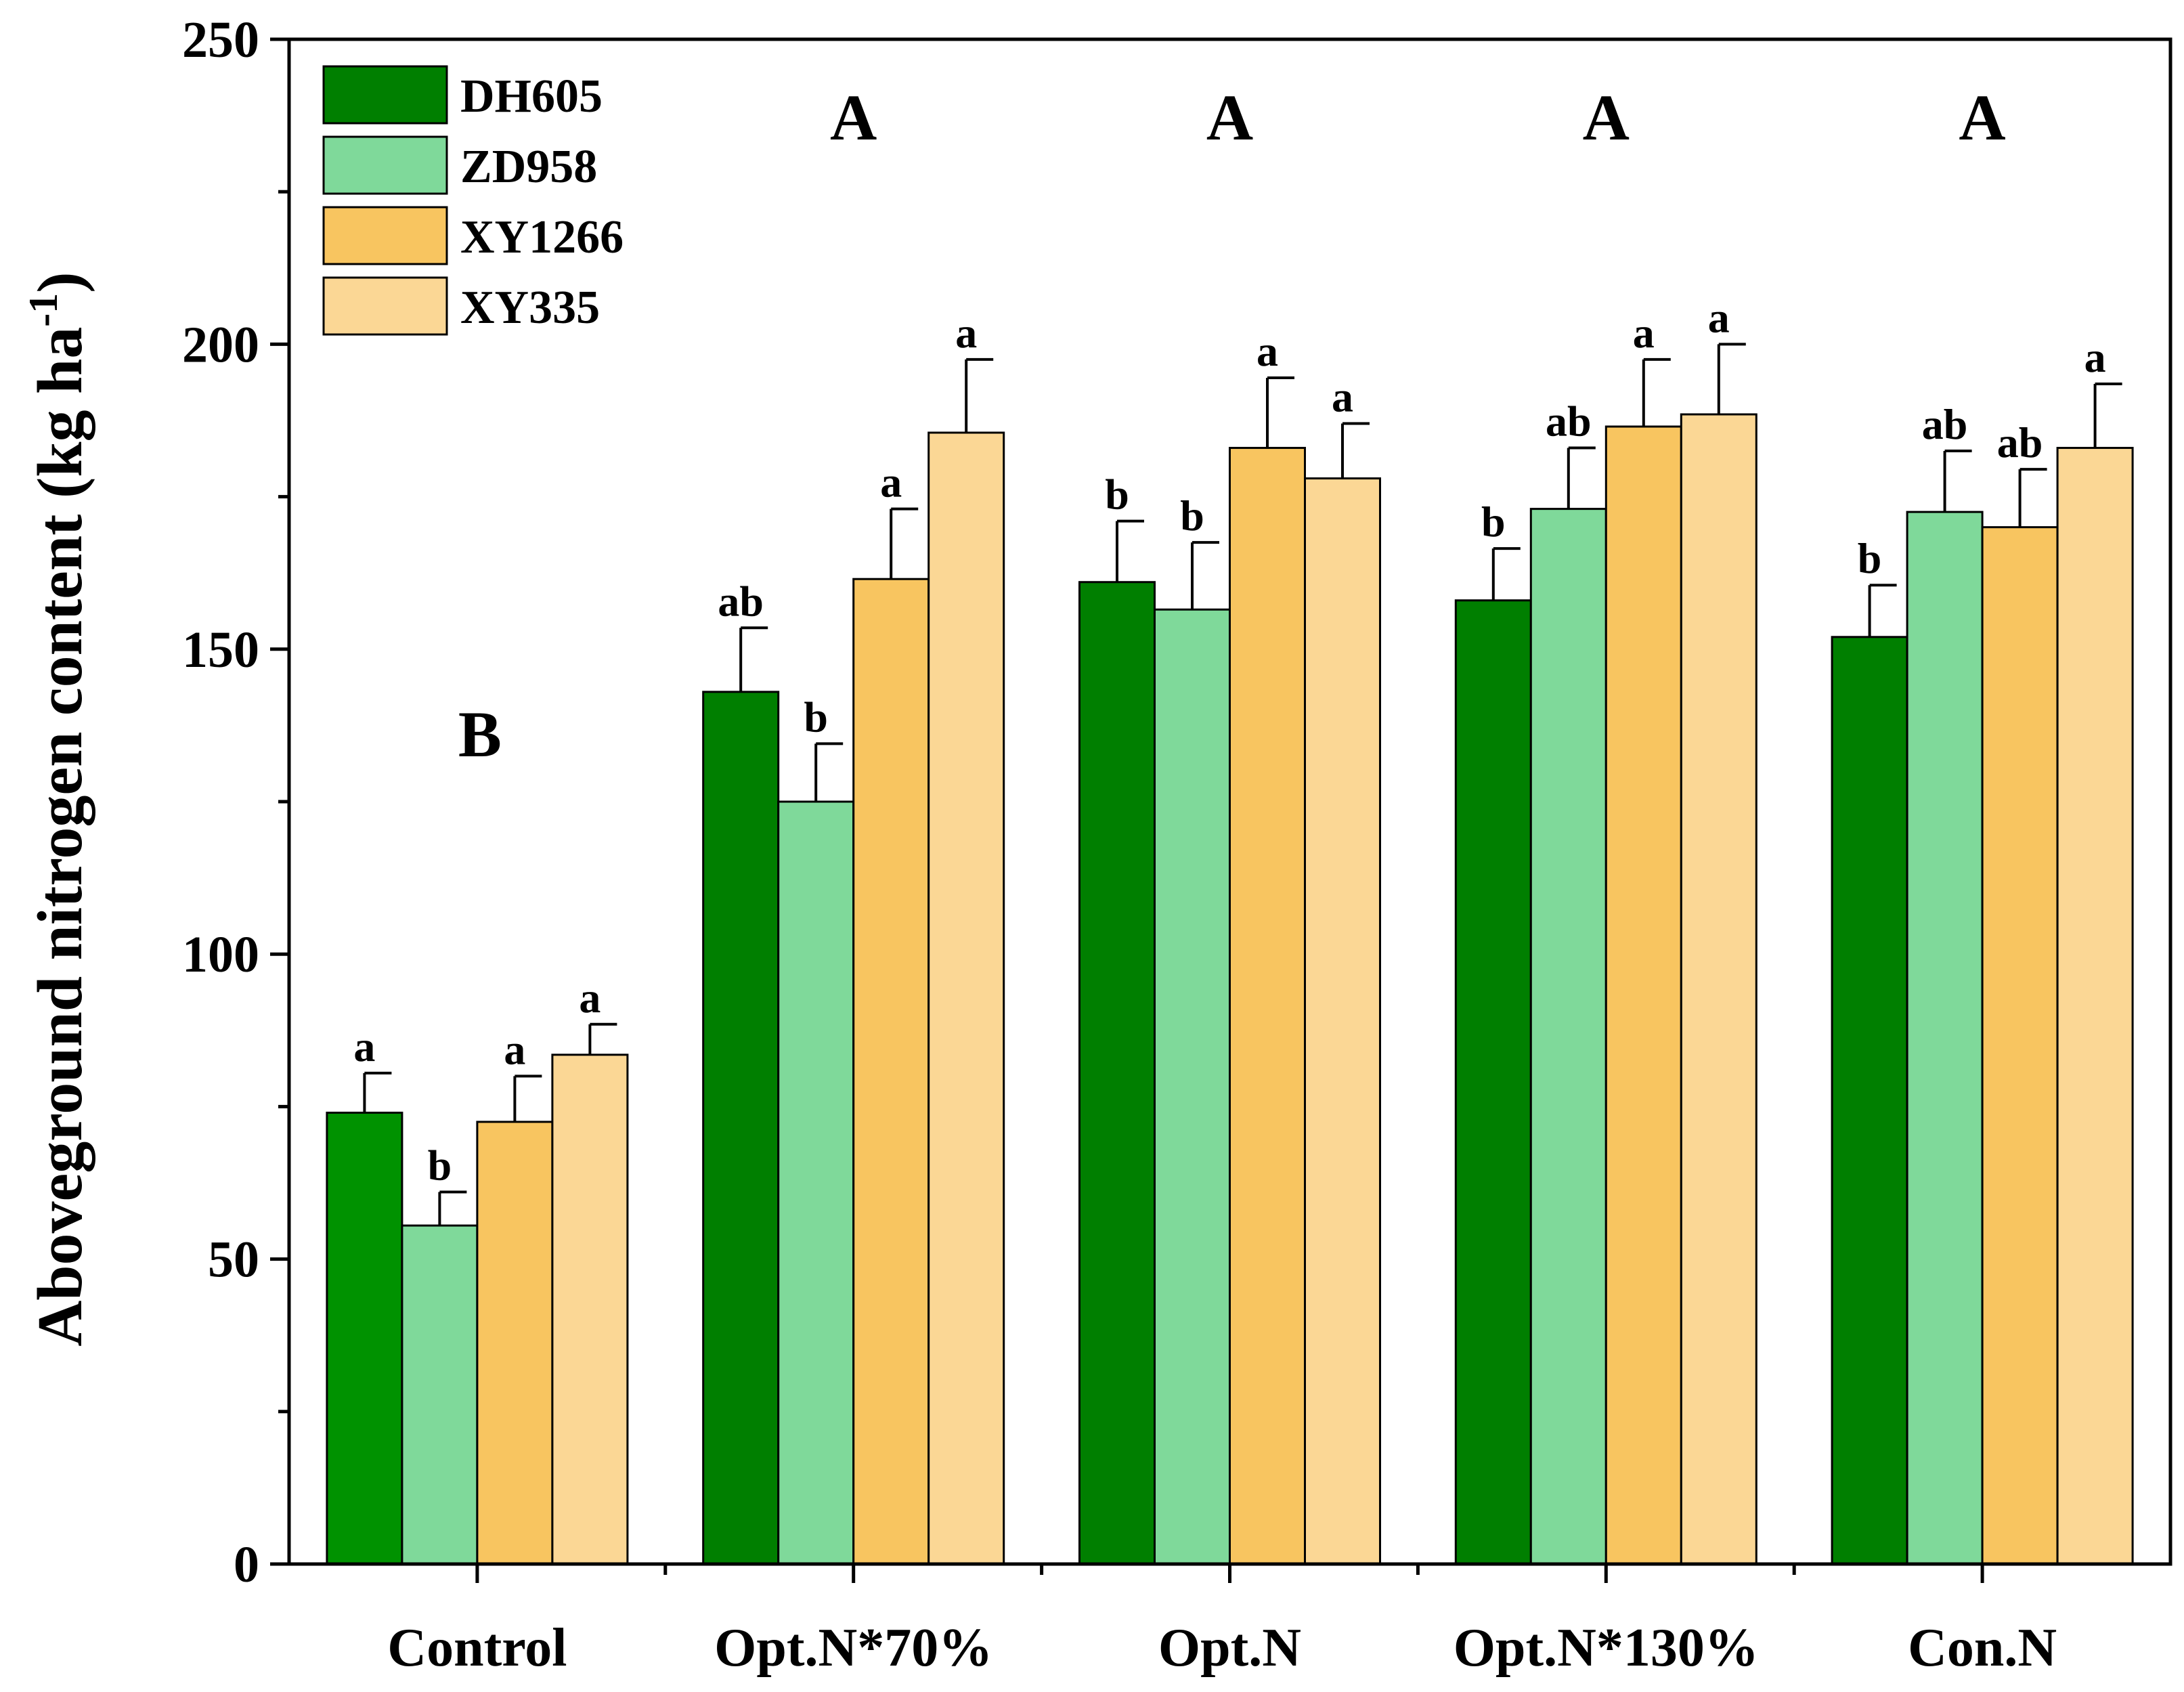 This screenshot has height=1692, width=2184. Describe the element at coordinates (1644, 333) in the screenshot. I see `significance-letter-xy1266-3: a` at that location.